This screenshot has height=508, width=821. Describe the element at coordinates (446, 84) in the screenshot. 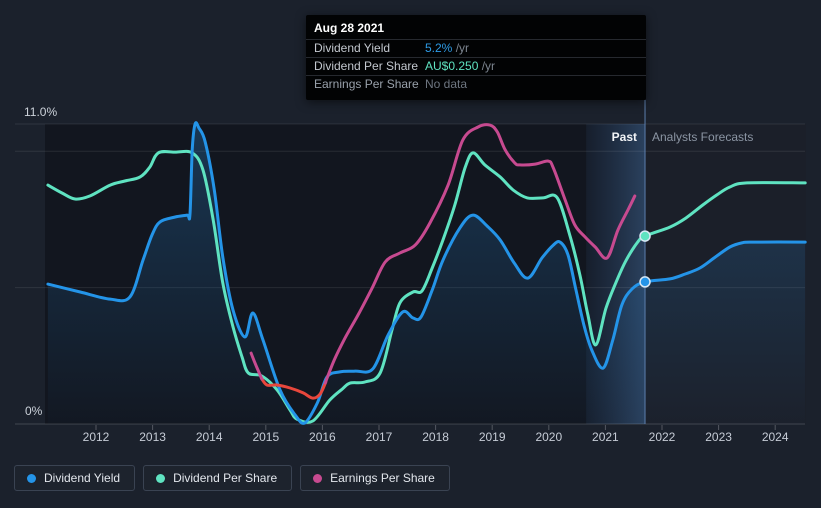

I see `tooltip-value: No data` at that location.